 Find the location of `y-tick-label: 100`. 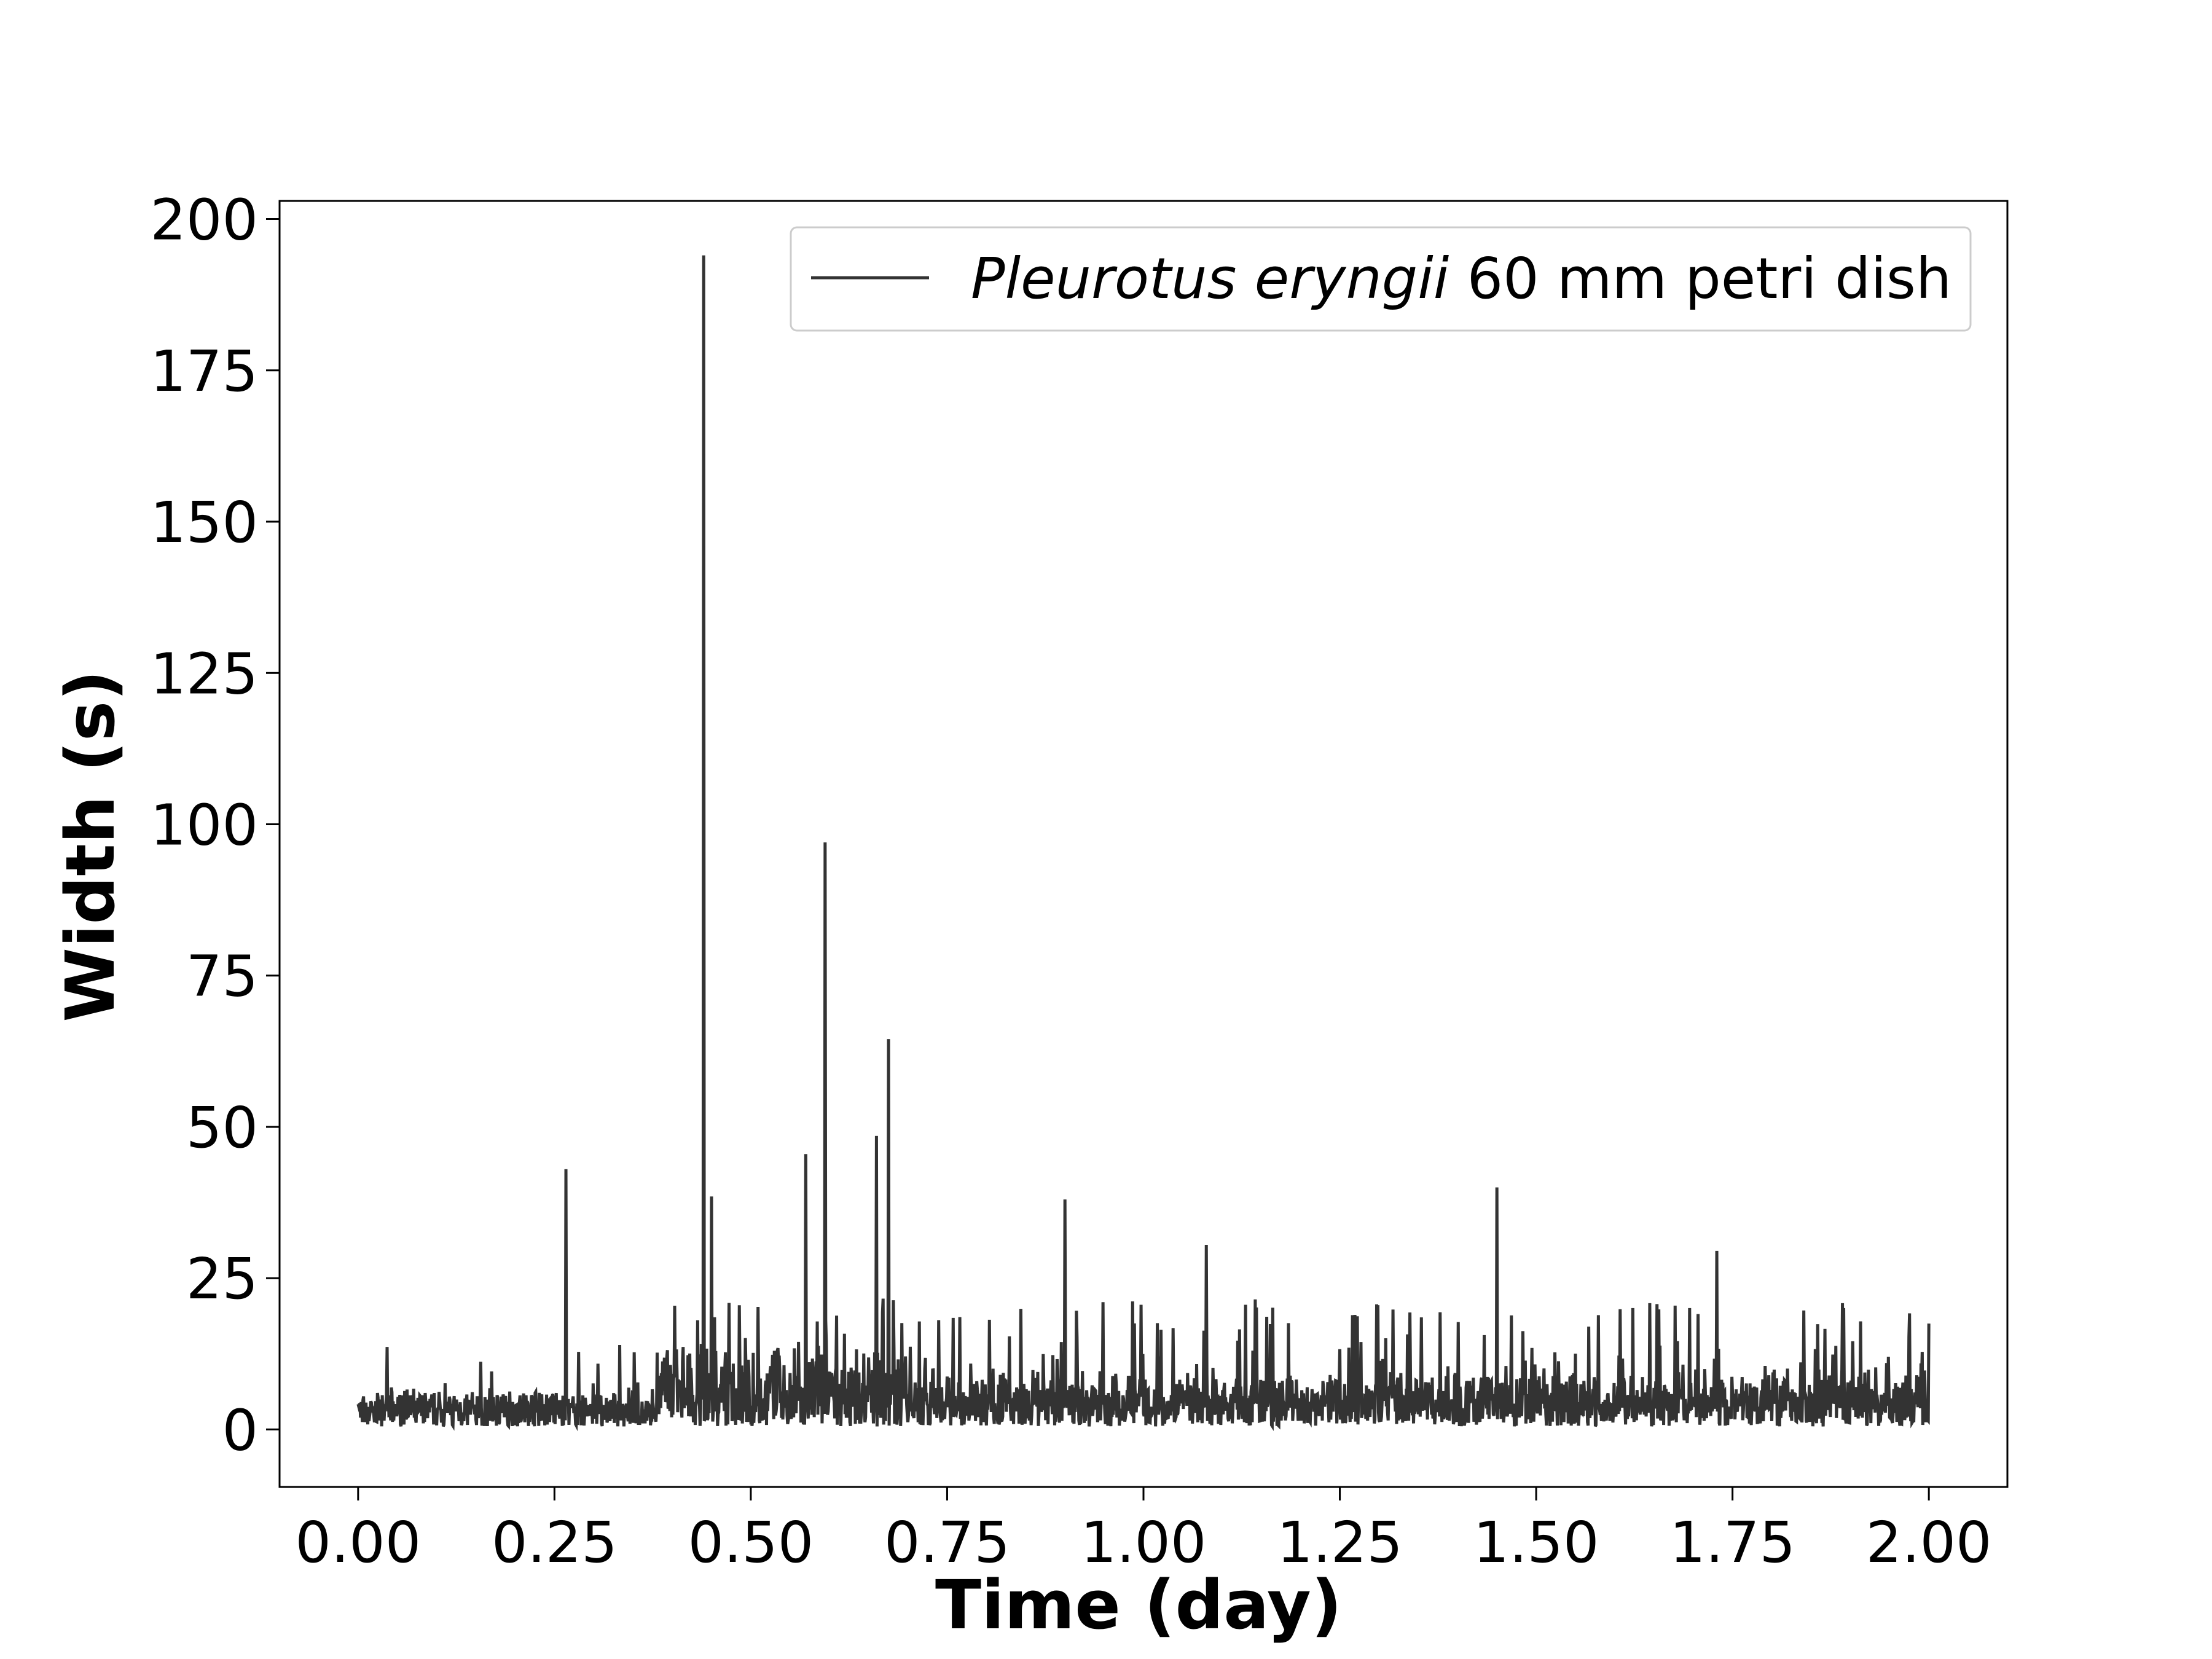

y-tick-label: 100 is located at coordinates (204, 825).